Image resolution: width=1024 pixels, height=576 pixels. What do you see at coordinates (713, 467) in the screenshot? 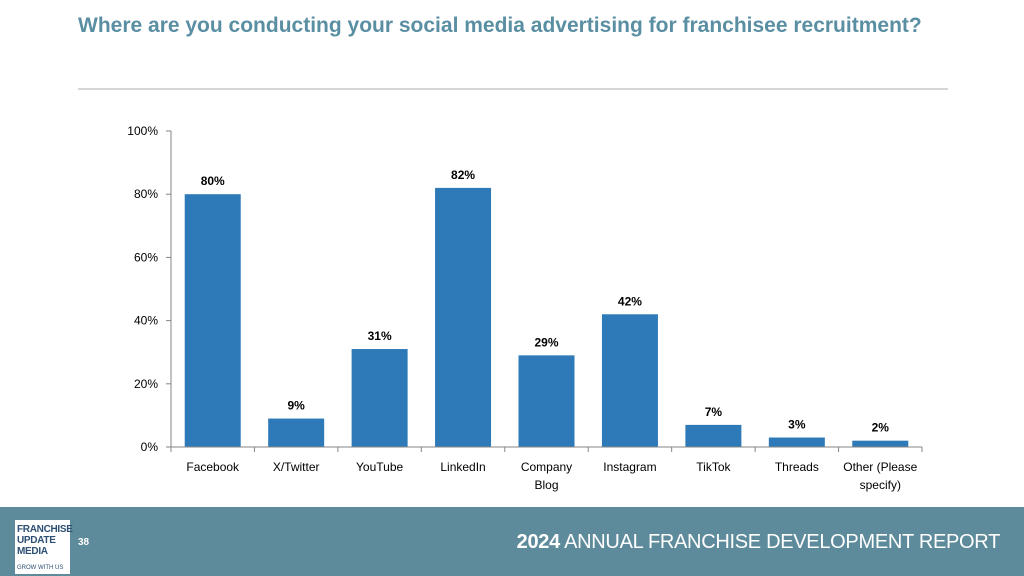
I see `x-tick-label: TikTok` at bounding box center [713, 467].